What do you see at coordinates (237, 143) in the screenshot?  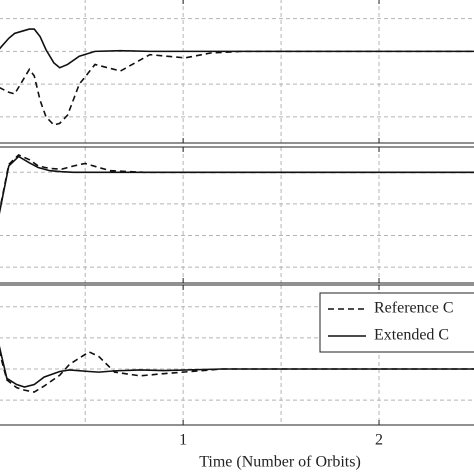 I see `axes-frame` at bounding box center [237, 143].